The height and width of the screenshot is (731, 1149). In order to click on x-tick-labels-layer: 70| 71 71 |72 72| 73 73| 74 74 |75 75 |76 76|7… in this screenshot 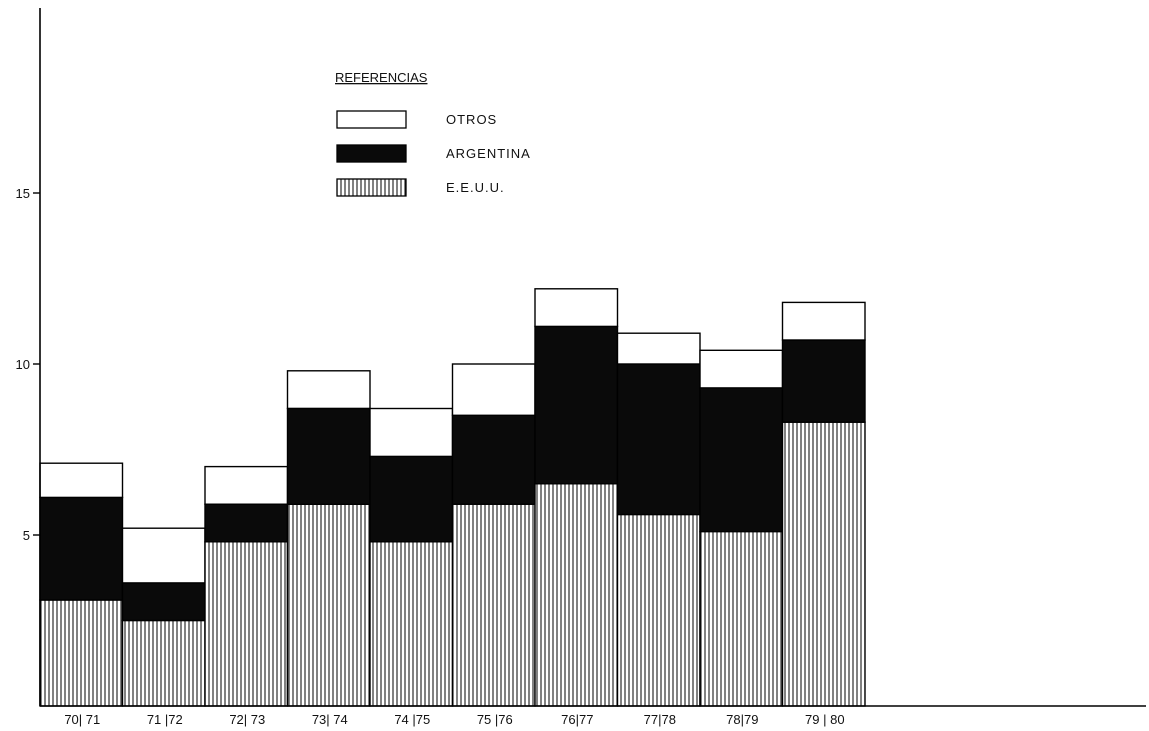, I will do `click(454, 719)`.